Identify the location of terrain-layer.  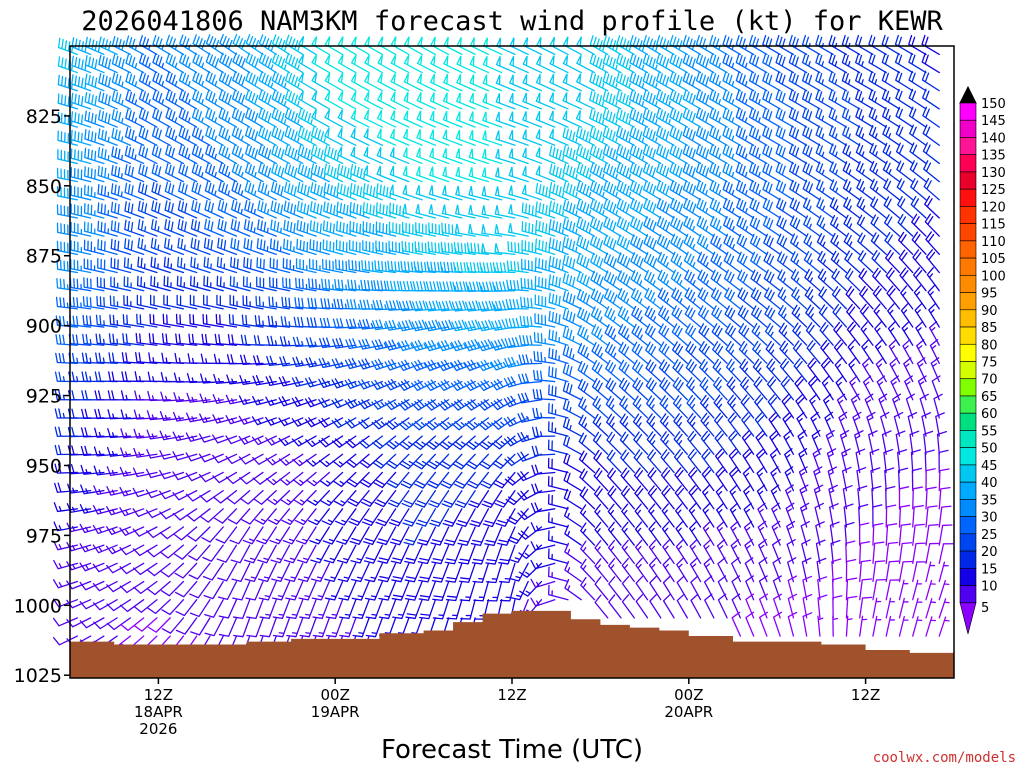
(512, 644).